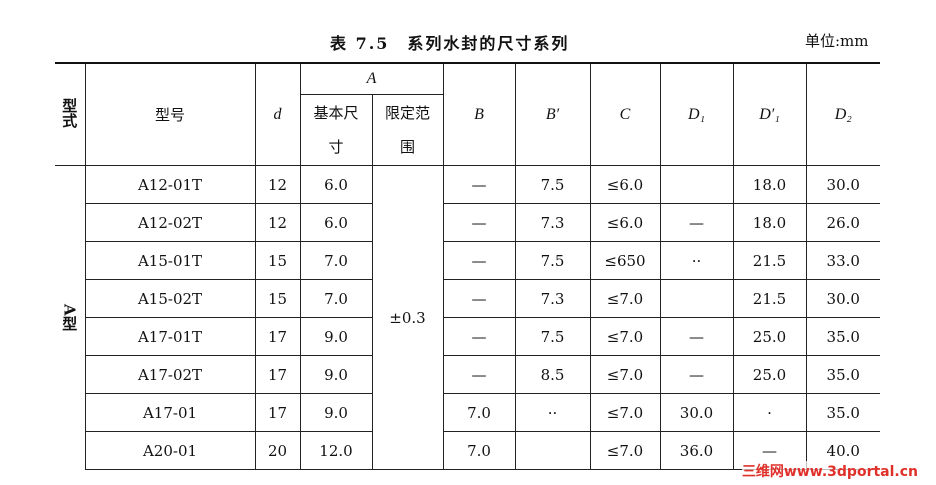  Describe the element at coordinates (769, 114) in the screenshot. I see `header-D1-prime: D′₁` at that location.